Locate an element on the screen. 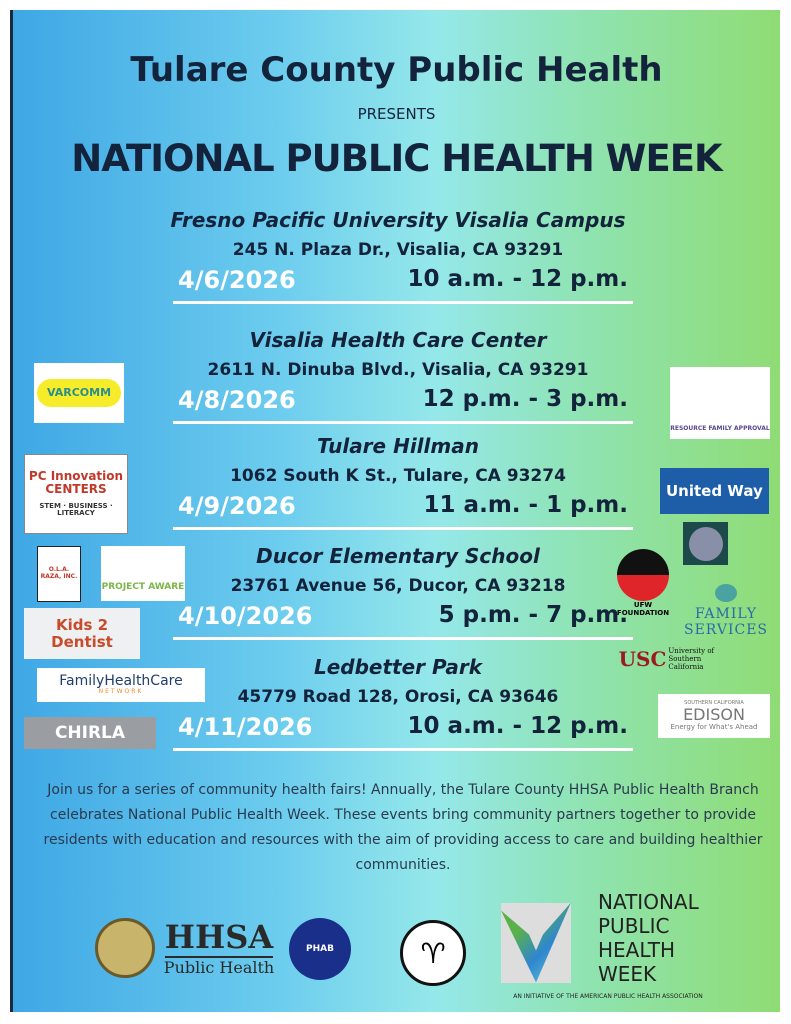  event-address: 245 N. Plaza Dr., Visalia, CA 93291 is located at coordinates (398, 250).